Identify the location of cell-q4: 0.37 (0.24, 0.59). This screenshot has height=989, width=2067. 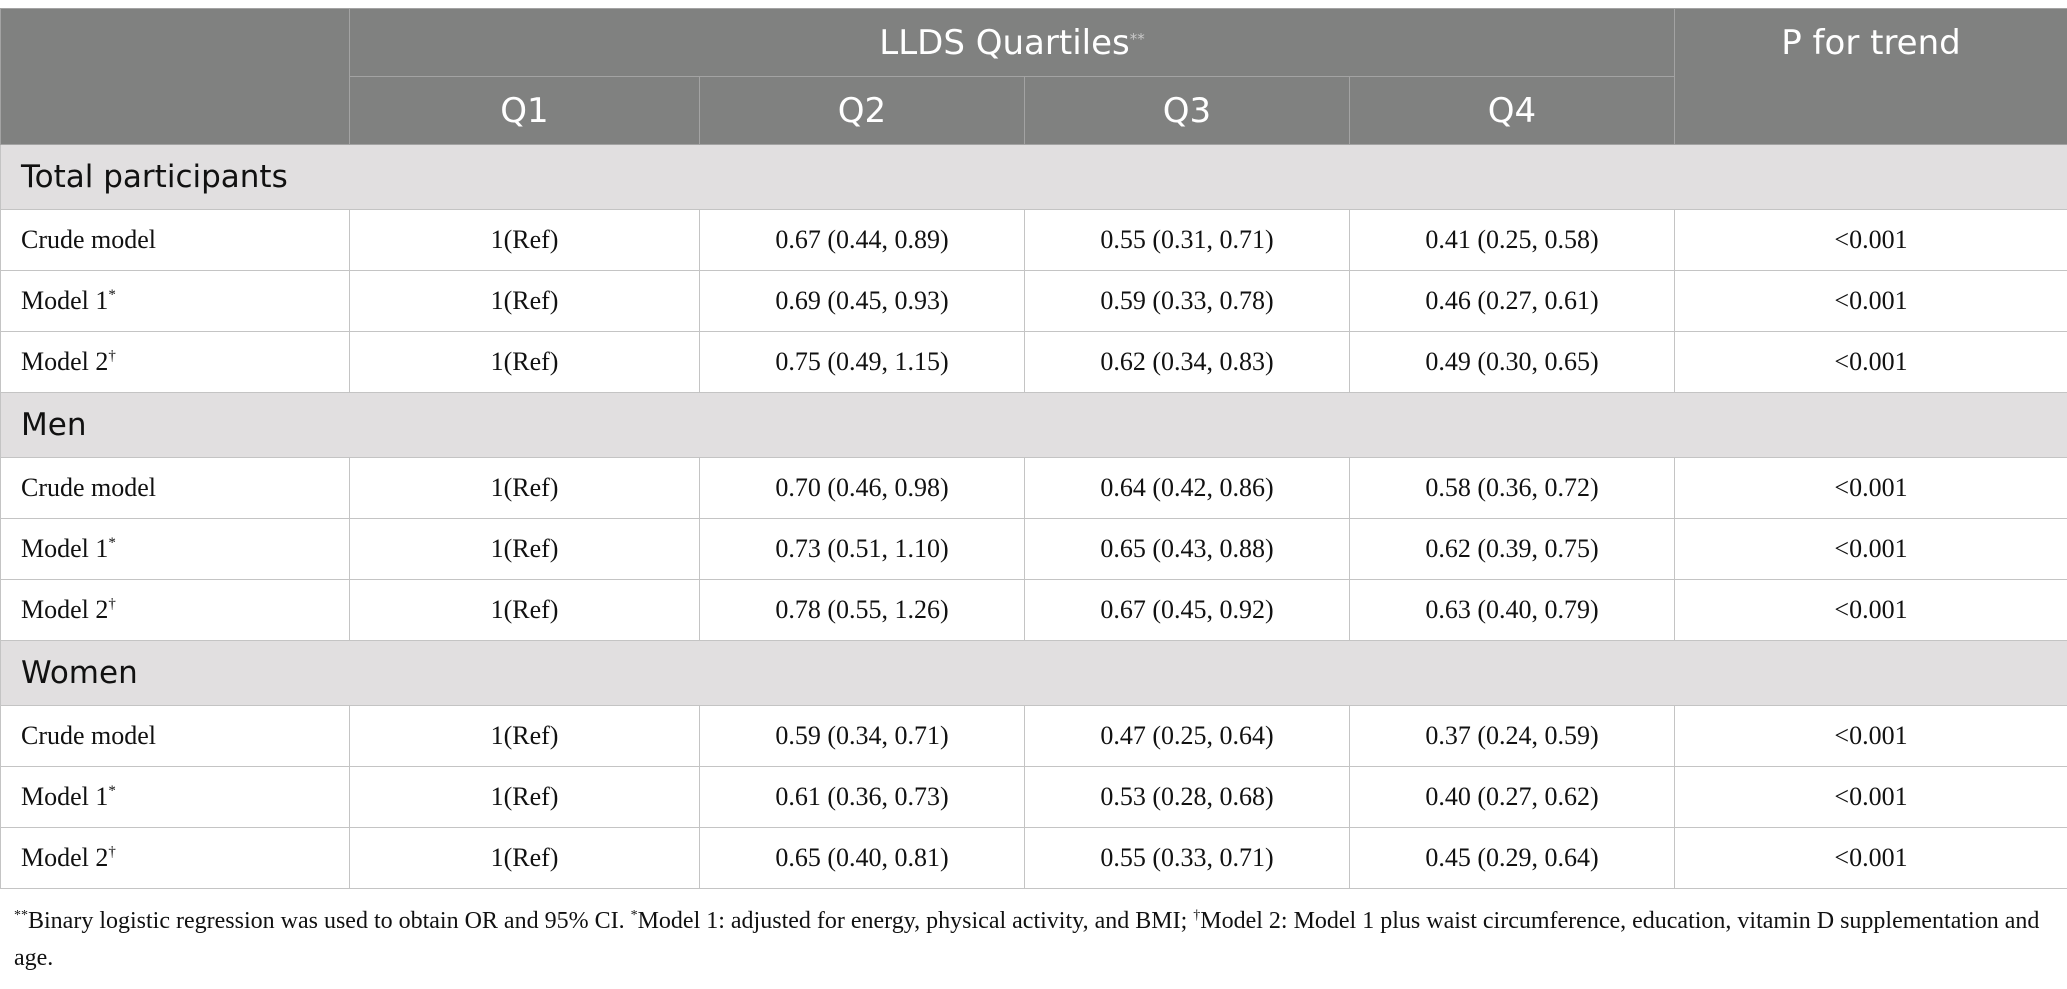
(1512, 736).